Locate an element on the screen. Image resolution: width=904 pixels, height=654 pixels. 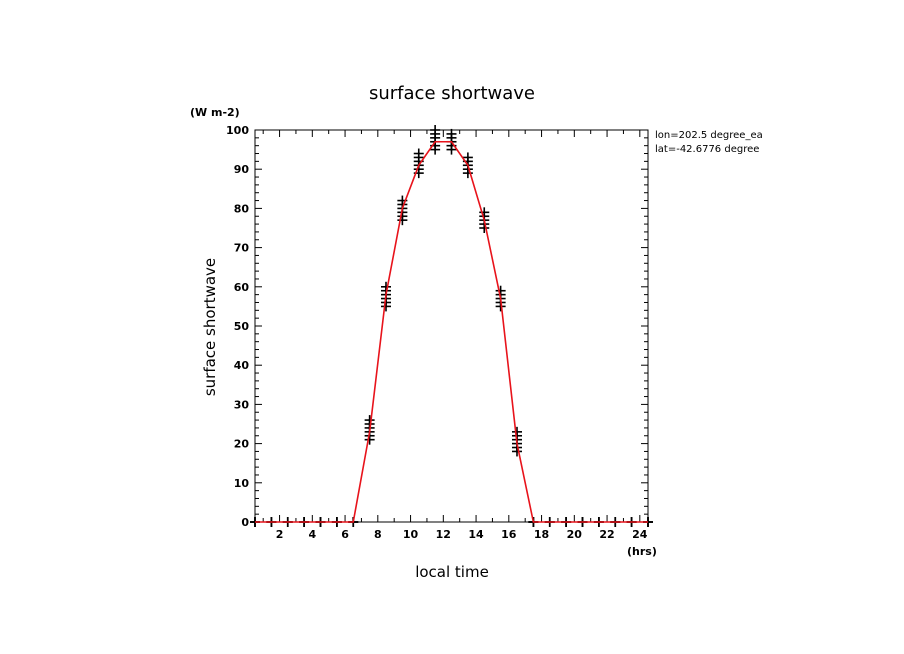
x-tick-label: 14 is located at coordinates (476, 534).